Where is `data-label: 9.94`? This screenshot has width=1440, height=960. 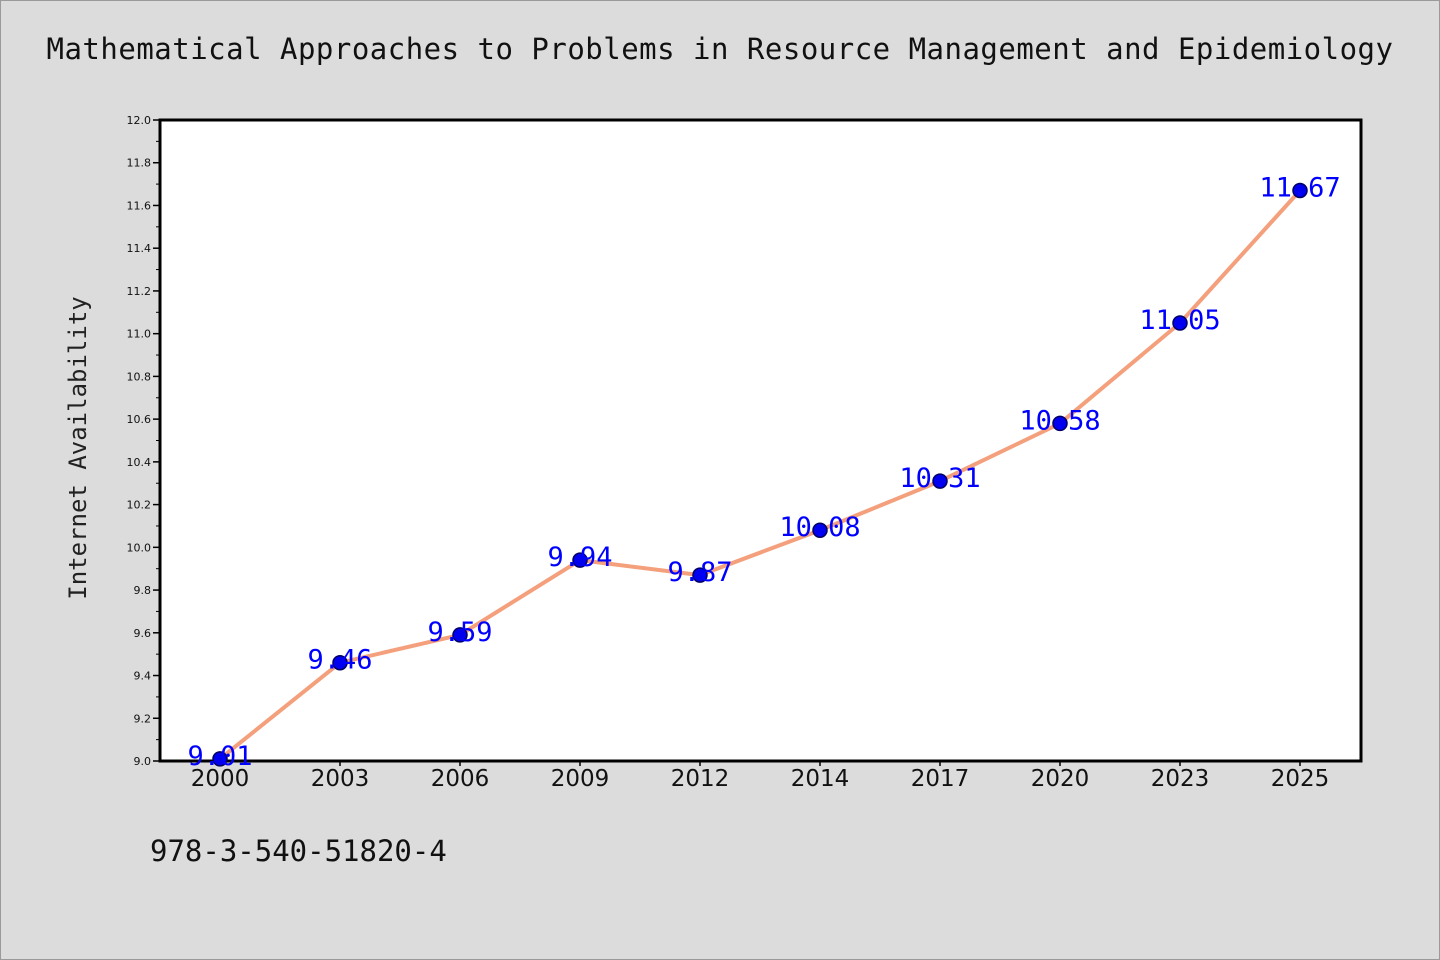 data-label: 9.94 is located at coordinates (579, 557).